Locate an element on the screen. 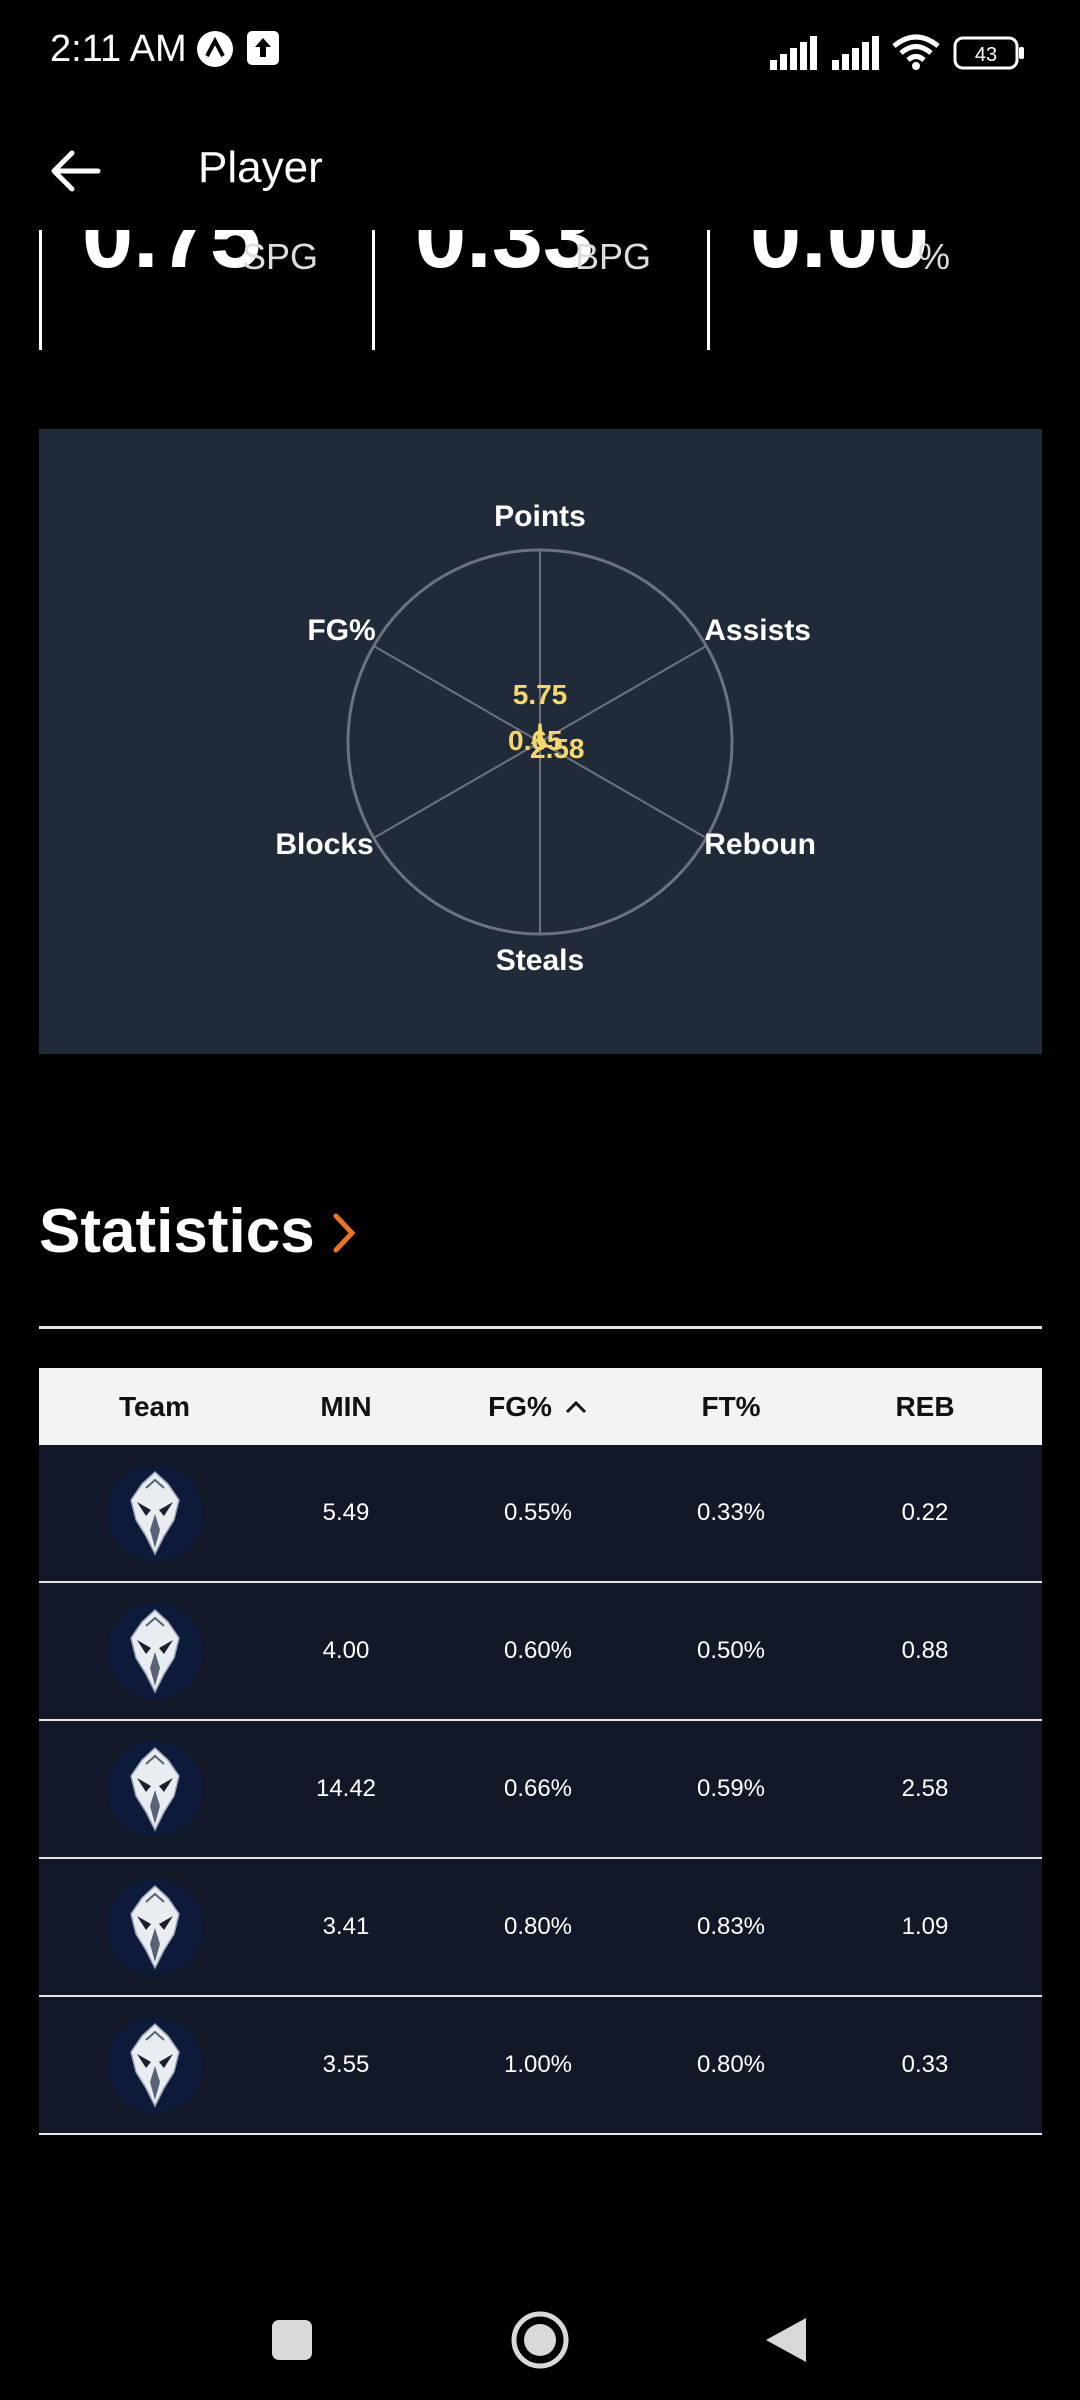 The width and height of the screenshot is (1080, 2400). ft-cell: 0.83% is located at coordinates (731, 1926).